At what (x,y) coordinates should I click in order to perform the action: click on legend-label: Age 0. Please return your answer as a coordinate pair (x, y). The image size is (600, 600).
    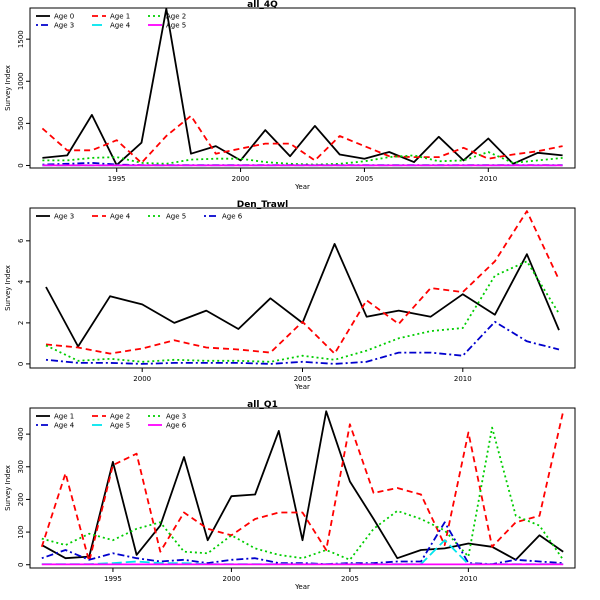
    Looking at the image, I should click on (64, 17).